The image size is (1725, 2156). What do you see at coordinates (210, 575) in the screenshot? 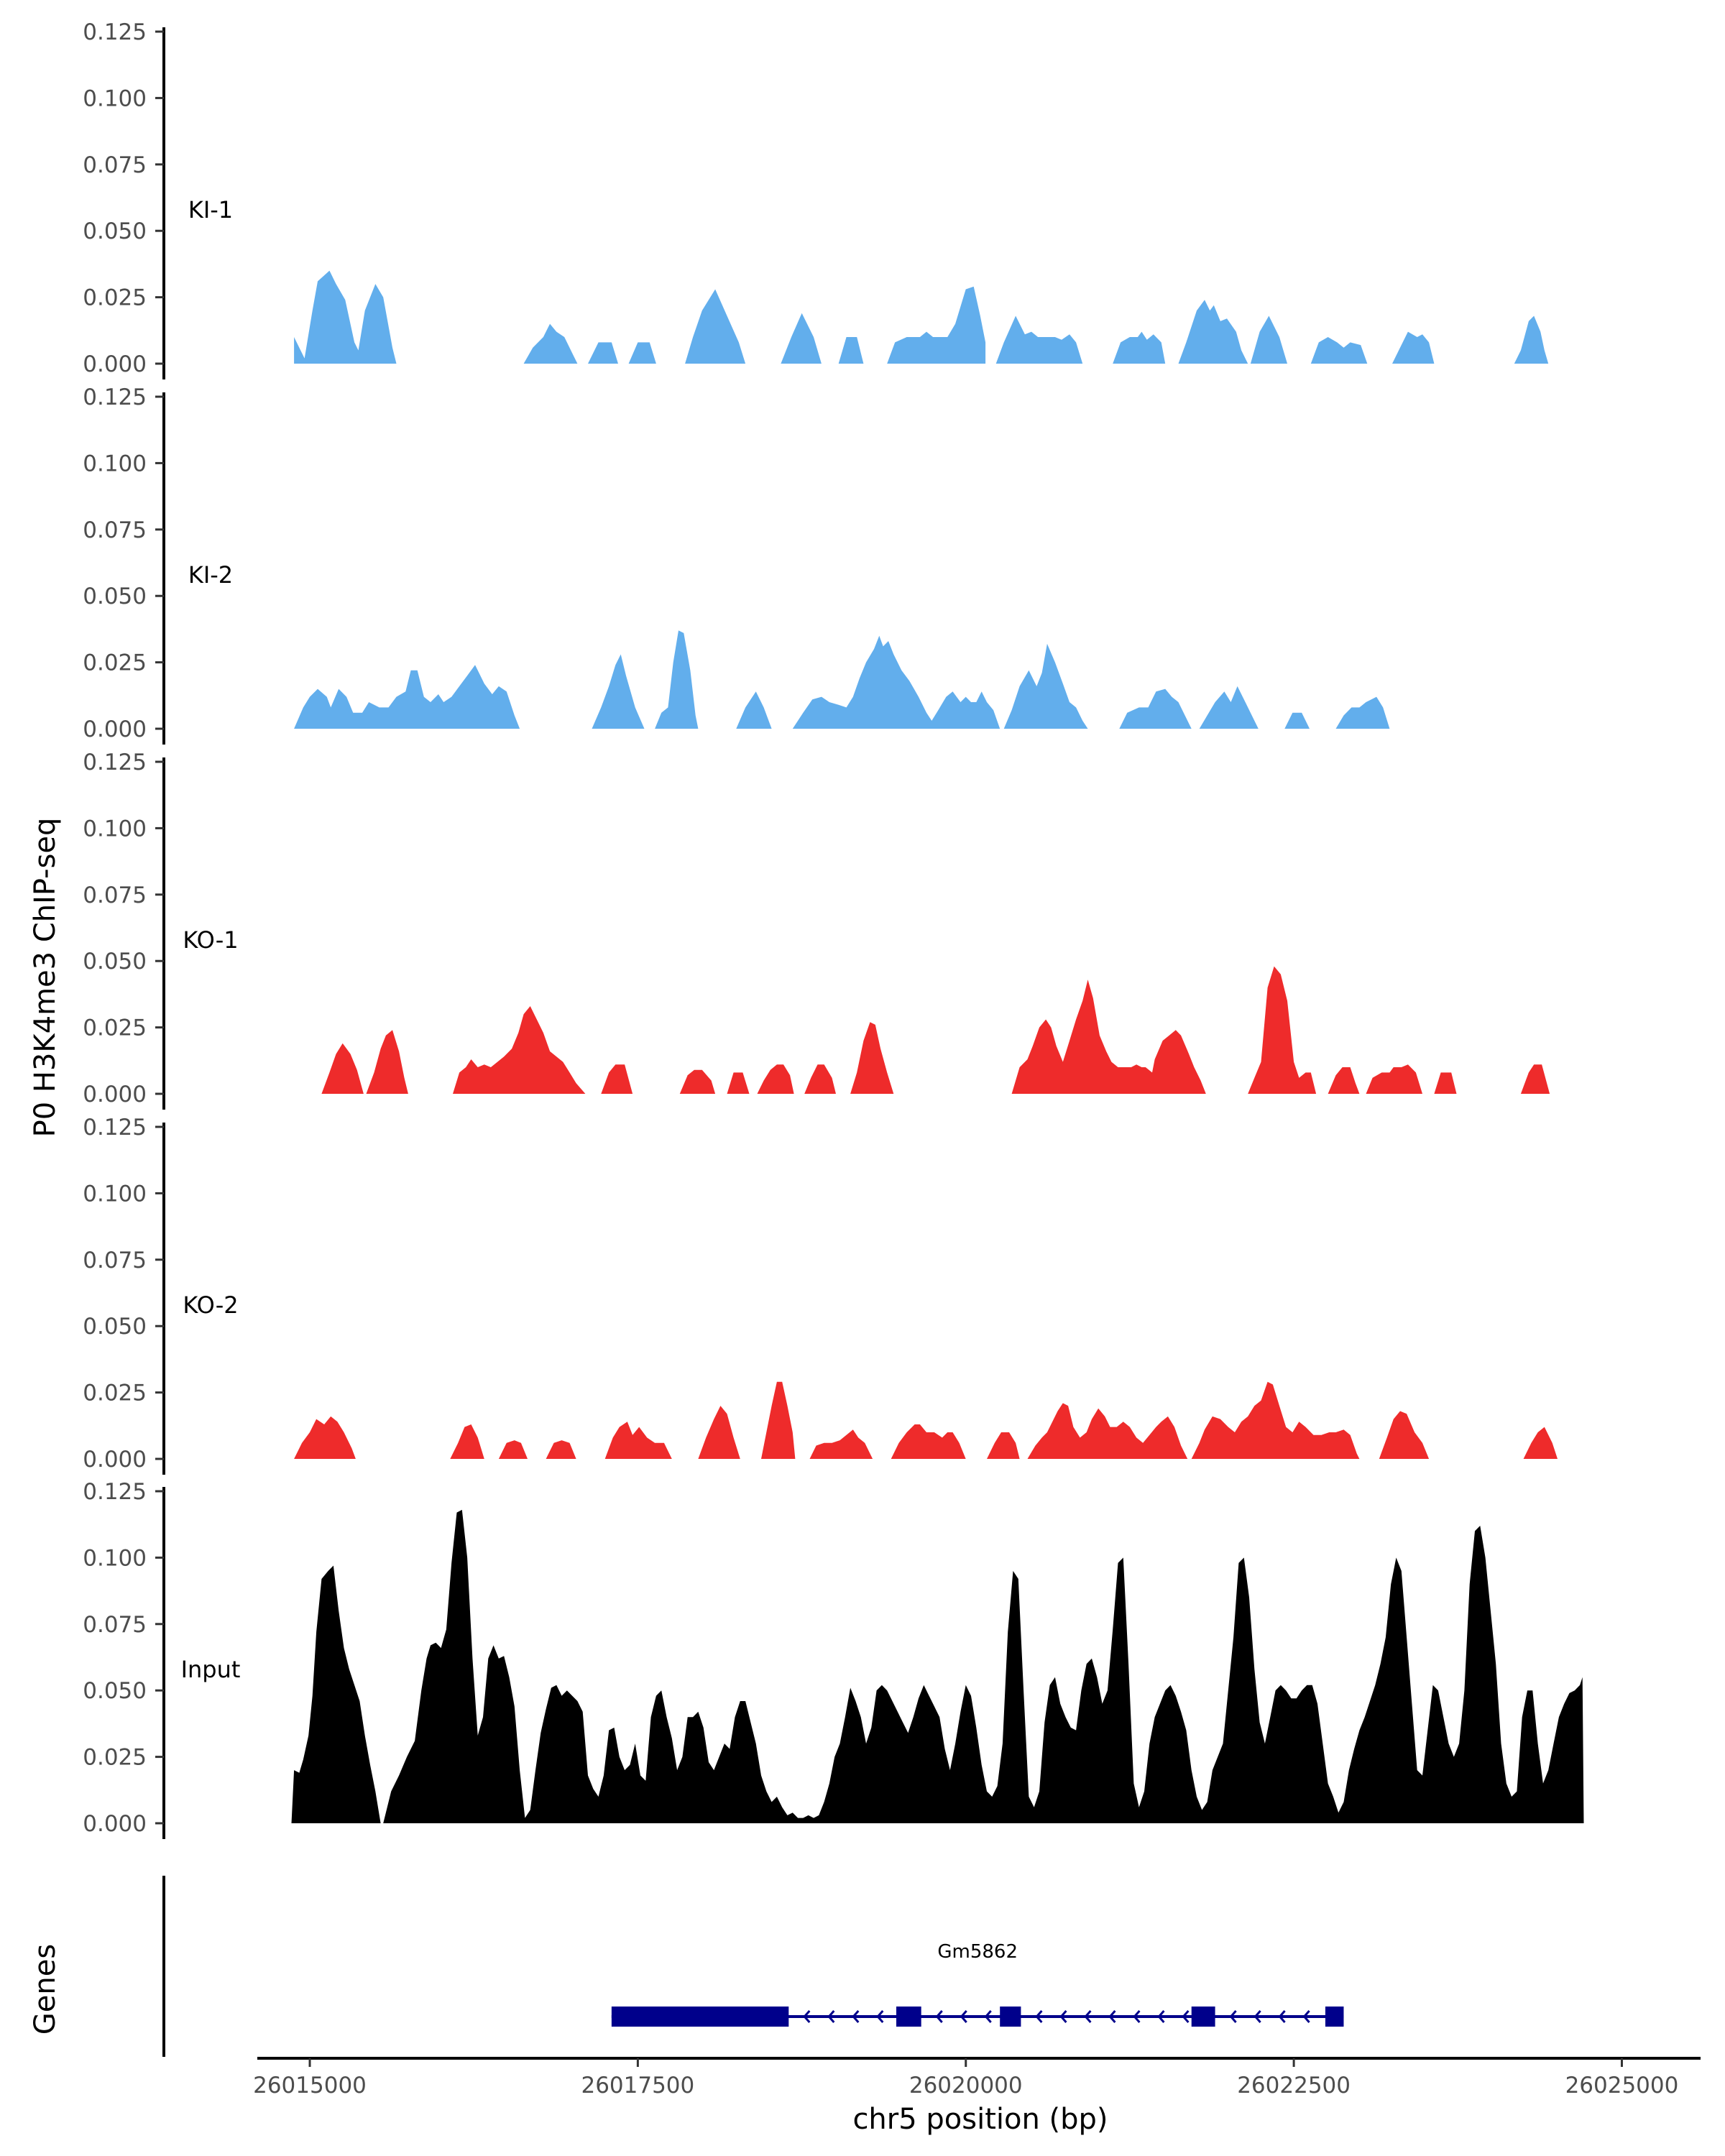
I see `track-label: KI-2` at bounding box center [210, 575].